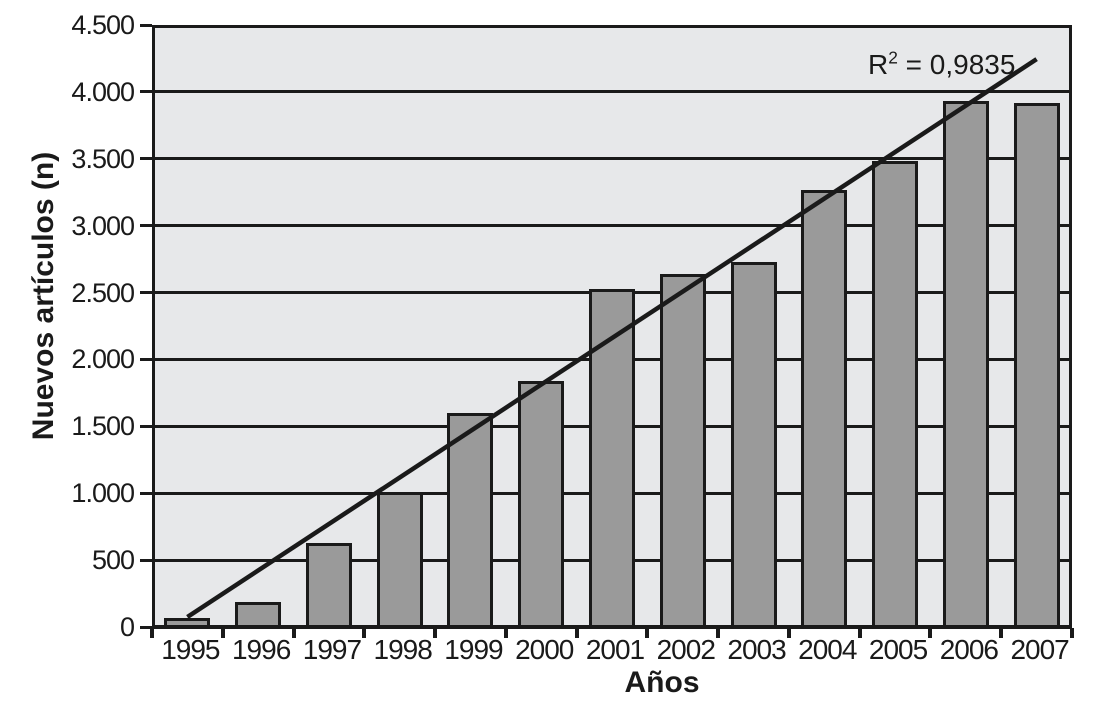 The width and height of the screenshot is (1108, 707). Describe the element at coordinates (103, 292) in the screenshot. I see `y-tick-label: 2.500` at that location.